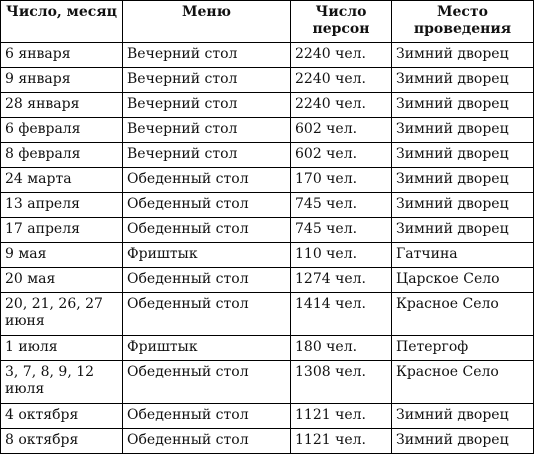 The image size is (534, 465). Describe the element at coordinates (61, 205) in the screenshot. I see `cell-date: 13 апреля` at that location.